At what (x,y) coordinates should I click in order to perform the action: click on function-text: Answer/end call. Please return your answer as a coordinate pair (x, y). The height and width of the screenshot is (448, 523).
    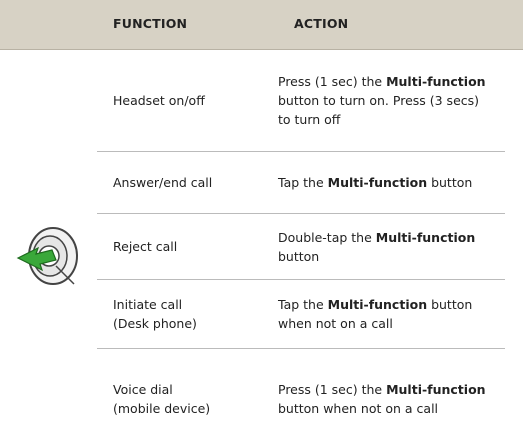
    Looking at the image, I should click on (163, 182).